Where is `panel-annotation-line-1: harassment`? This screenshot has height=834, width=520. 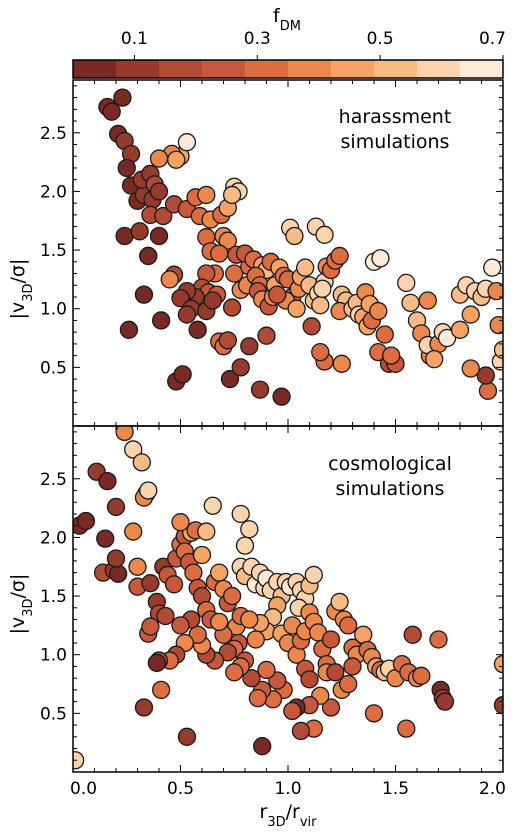 panel-annotation-line-1: harassment is located at coordinates (395, 117).